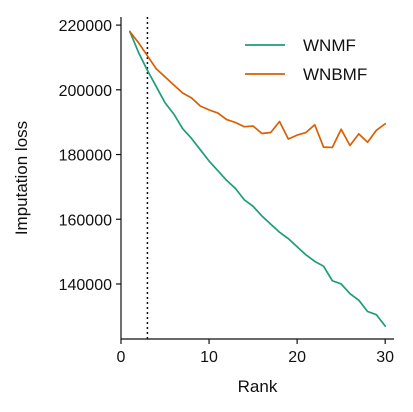  What do you see at coordinates (85, 285) in the screenshot?
I see `y-tick-label: 140000` at bounding box center [85, 285].